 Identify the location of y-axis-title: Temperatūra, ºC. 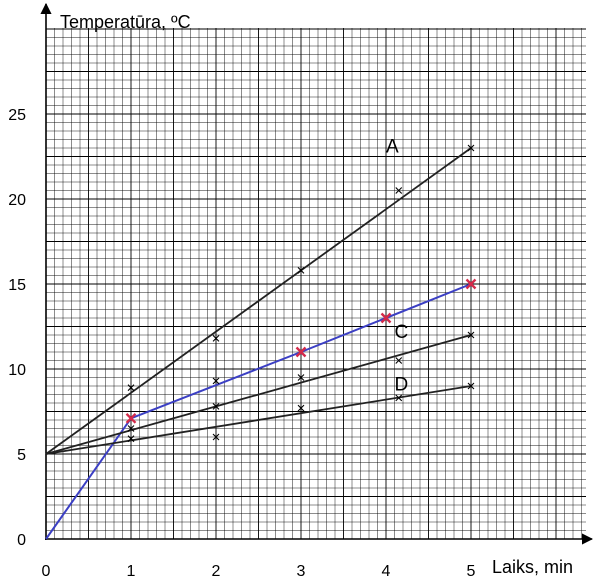
(125, 22).